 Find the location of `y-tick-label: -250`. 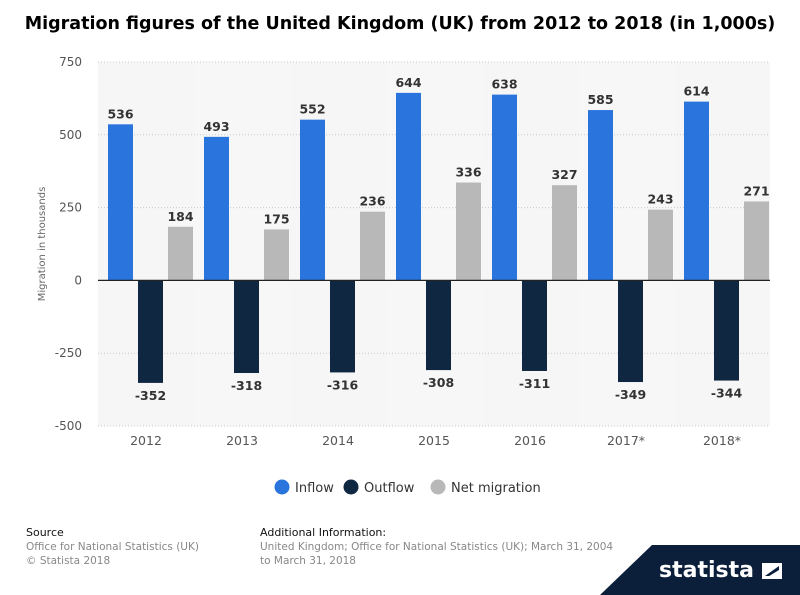

y-tick-label: -250 is located at coordinates (68, 353).